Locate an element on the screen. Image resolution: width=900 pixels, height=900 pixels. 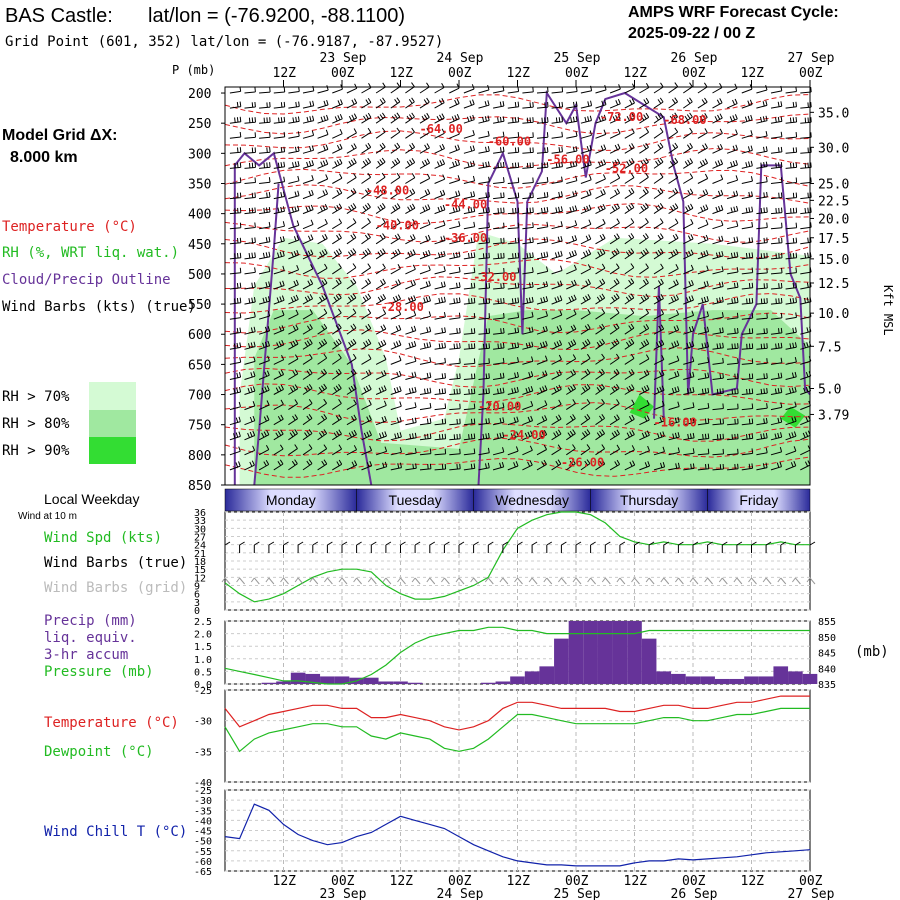
pressure-tick-750: 750 is located at coordinates (199, 426).